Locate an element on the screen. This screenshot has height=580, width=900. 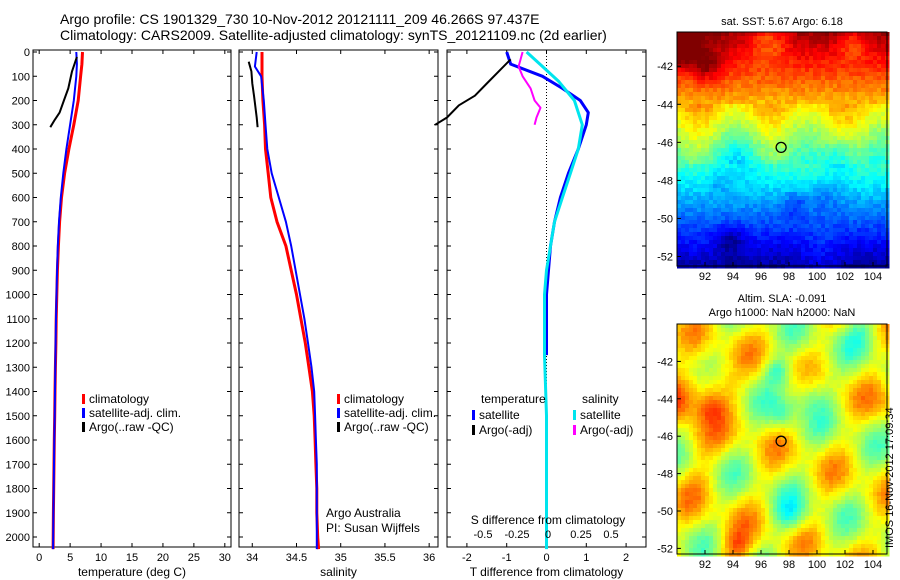
map-x-tick-label: 100 is located at coordinates (817, 277).